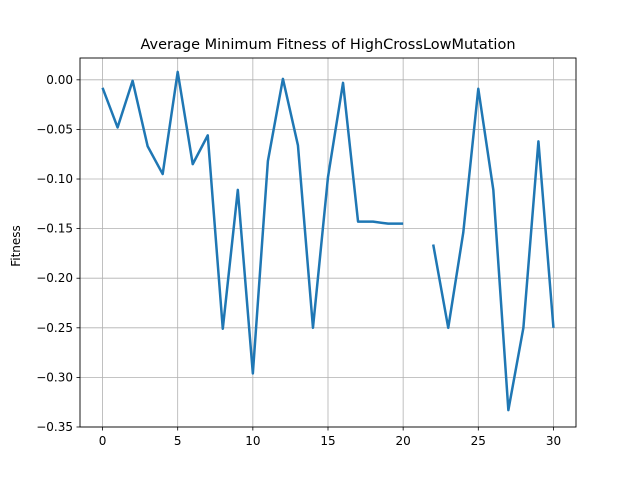  What do you see at coordinates (54, 129) in the screenshot?
I see `y-tick-label: −0.05` at bounding box center [54, 129].